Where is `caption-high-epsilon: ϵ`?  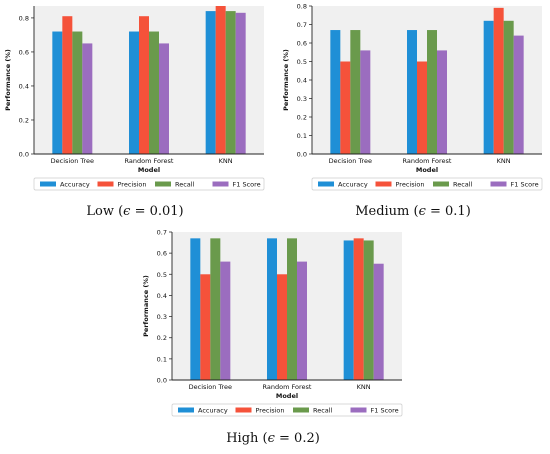
caption-high-epsilon: ϵ is located at coordinates (271, 438).